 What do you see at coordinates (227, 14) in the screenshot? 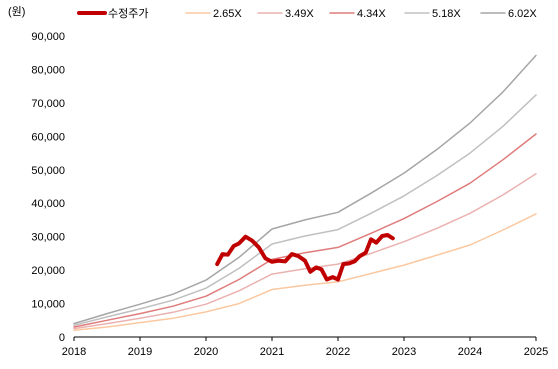
I see `legend-label: 2.65X` at bounding box center [227, 14].